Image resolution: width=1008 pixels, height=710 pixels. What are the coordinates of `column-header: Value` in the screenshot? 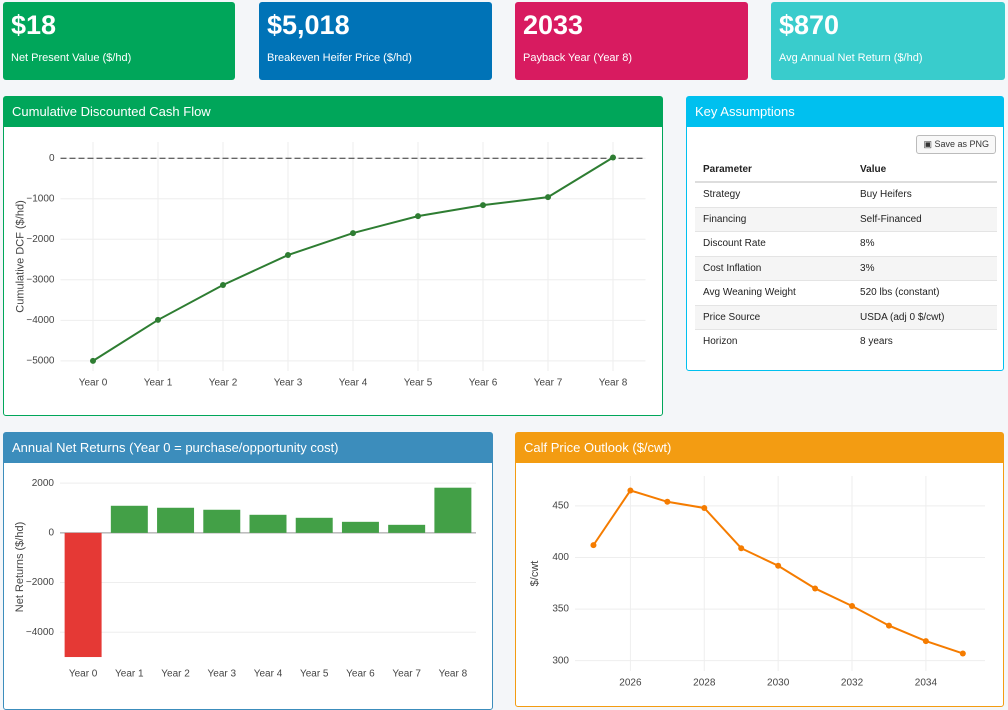 It's located at (924, 170).